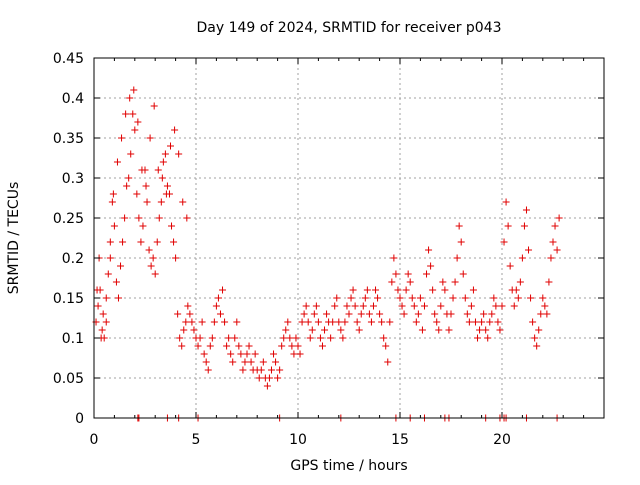 The height and width of the screenshot is (485, 640). I want to click on x-tick-labels: 0 5 10 15 20, so click(300, 440).